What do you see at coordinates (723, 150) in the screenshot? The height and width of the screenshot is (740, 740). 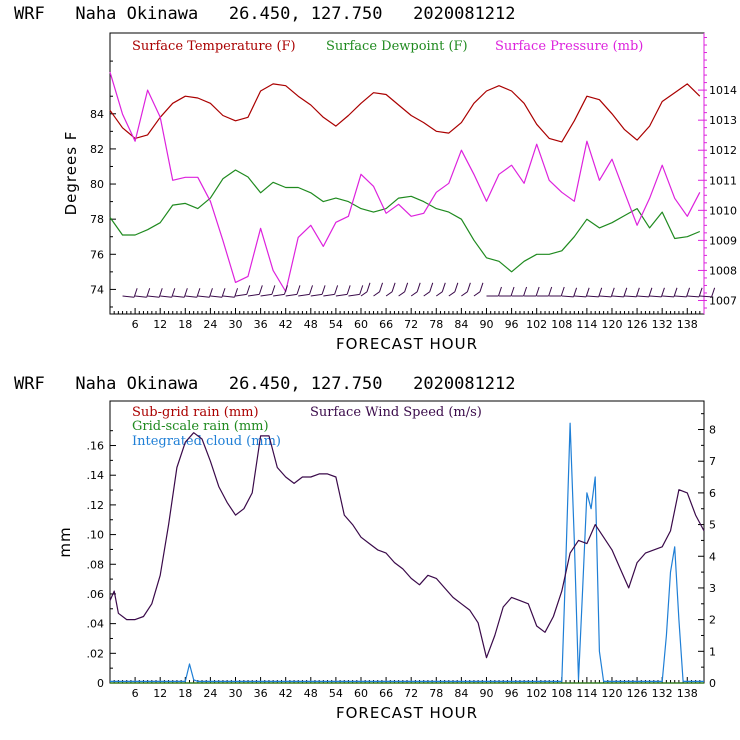 I see `y2-tick-label: 1012` at bounding box center [723, 150].